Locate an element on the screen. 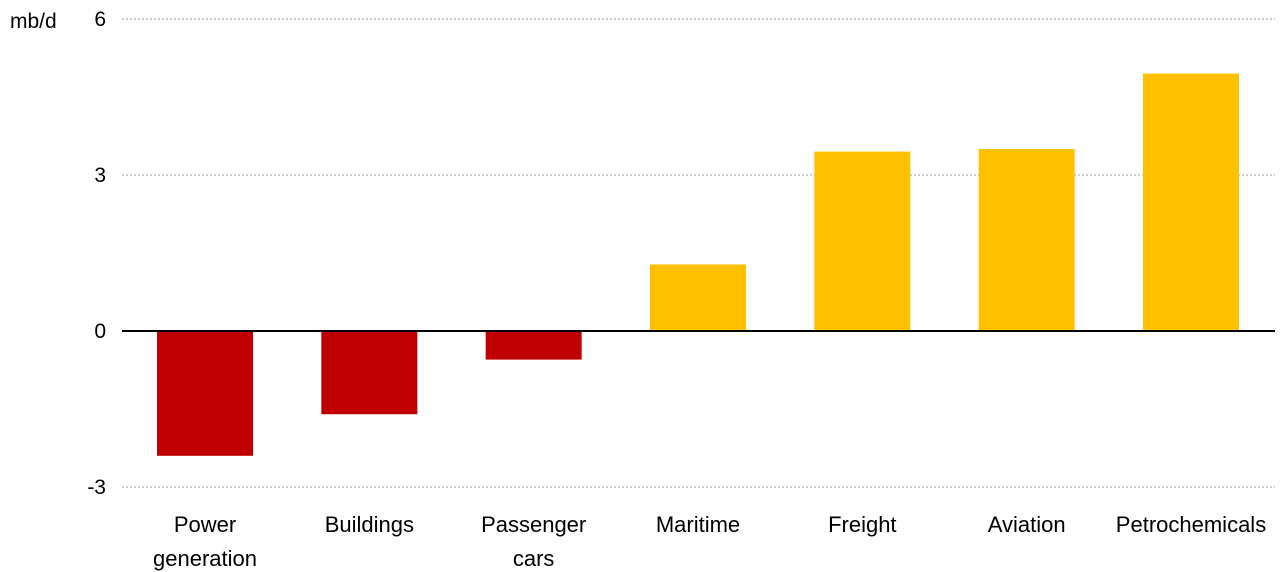 Image resolution: width=1283 pixels, height=572 pixels. x-category-label: Power generation is located at coordinates (205, 541).